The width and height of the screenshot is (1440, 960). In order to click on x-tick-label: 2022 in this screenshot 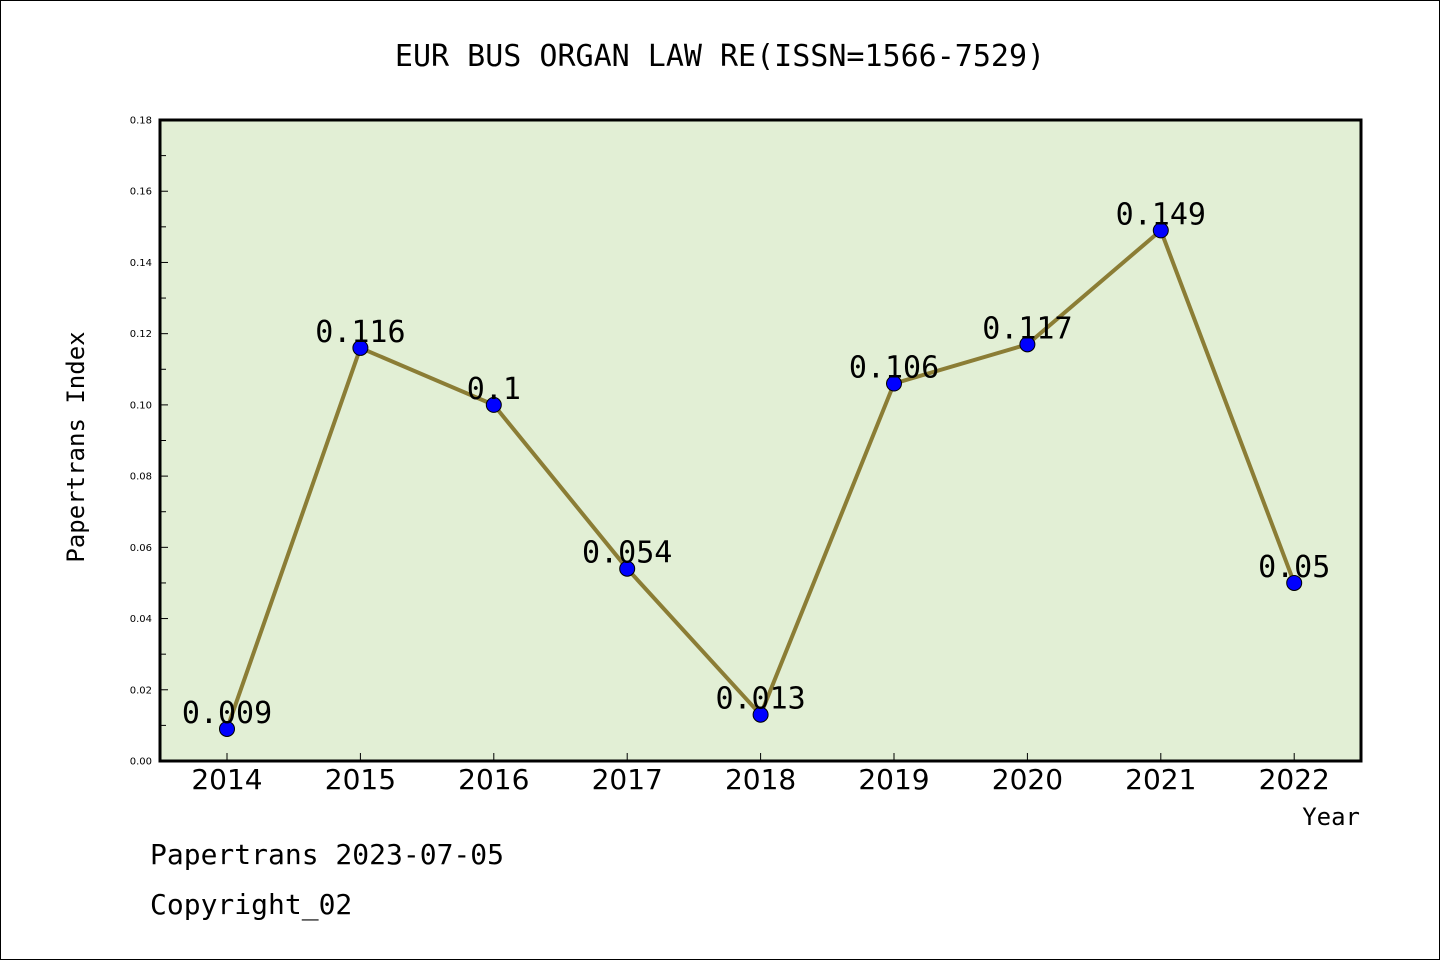, I will do `click(1294, 779)`.